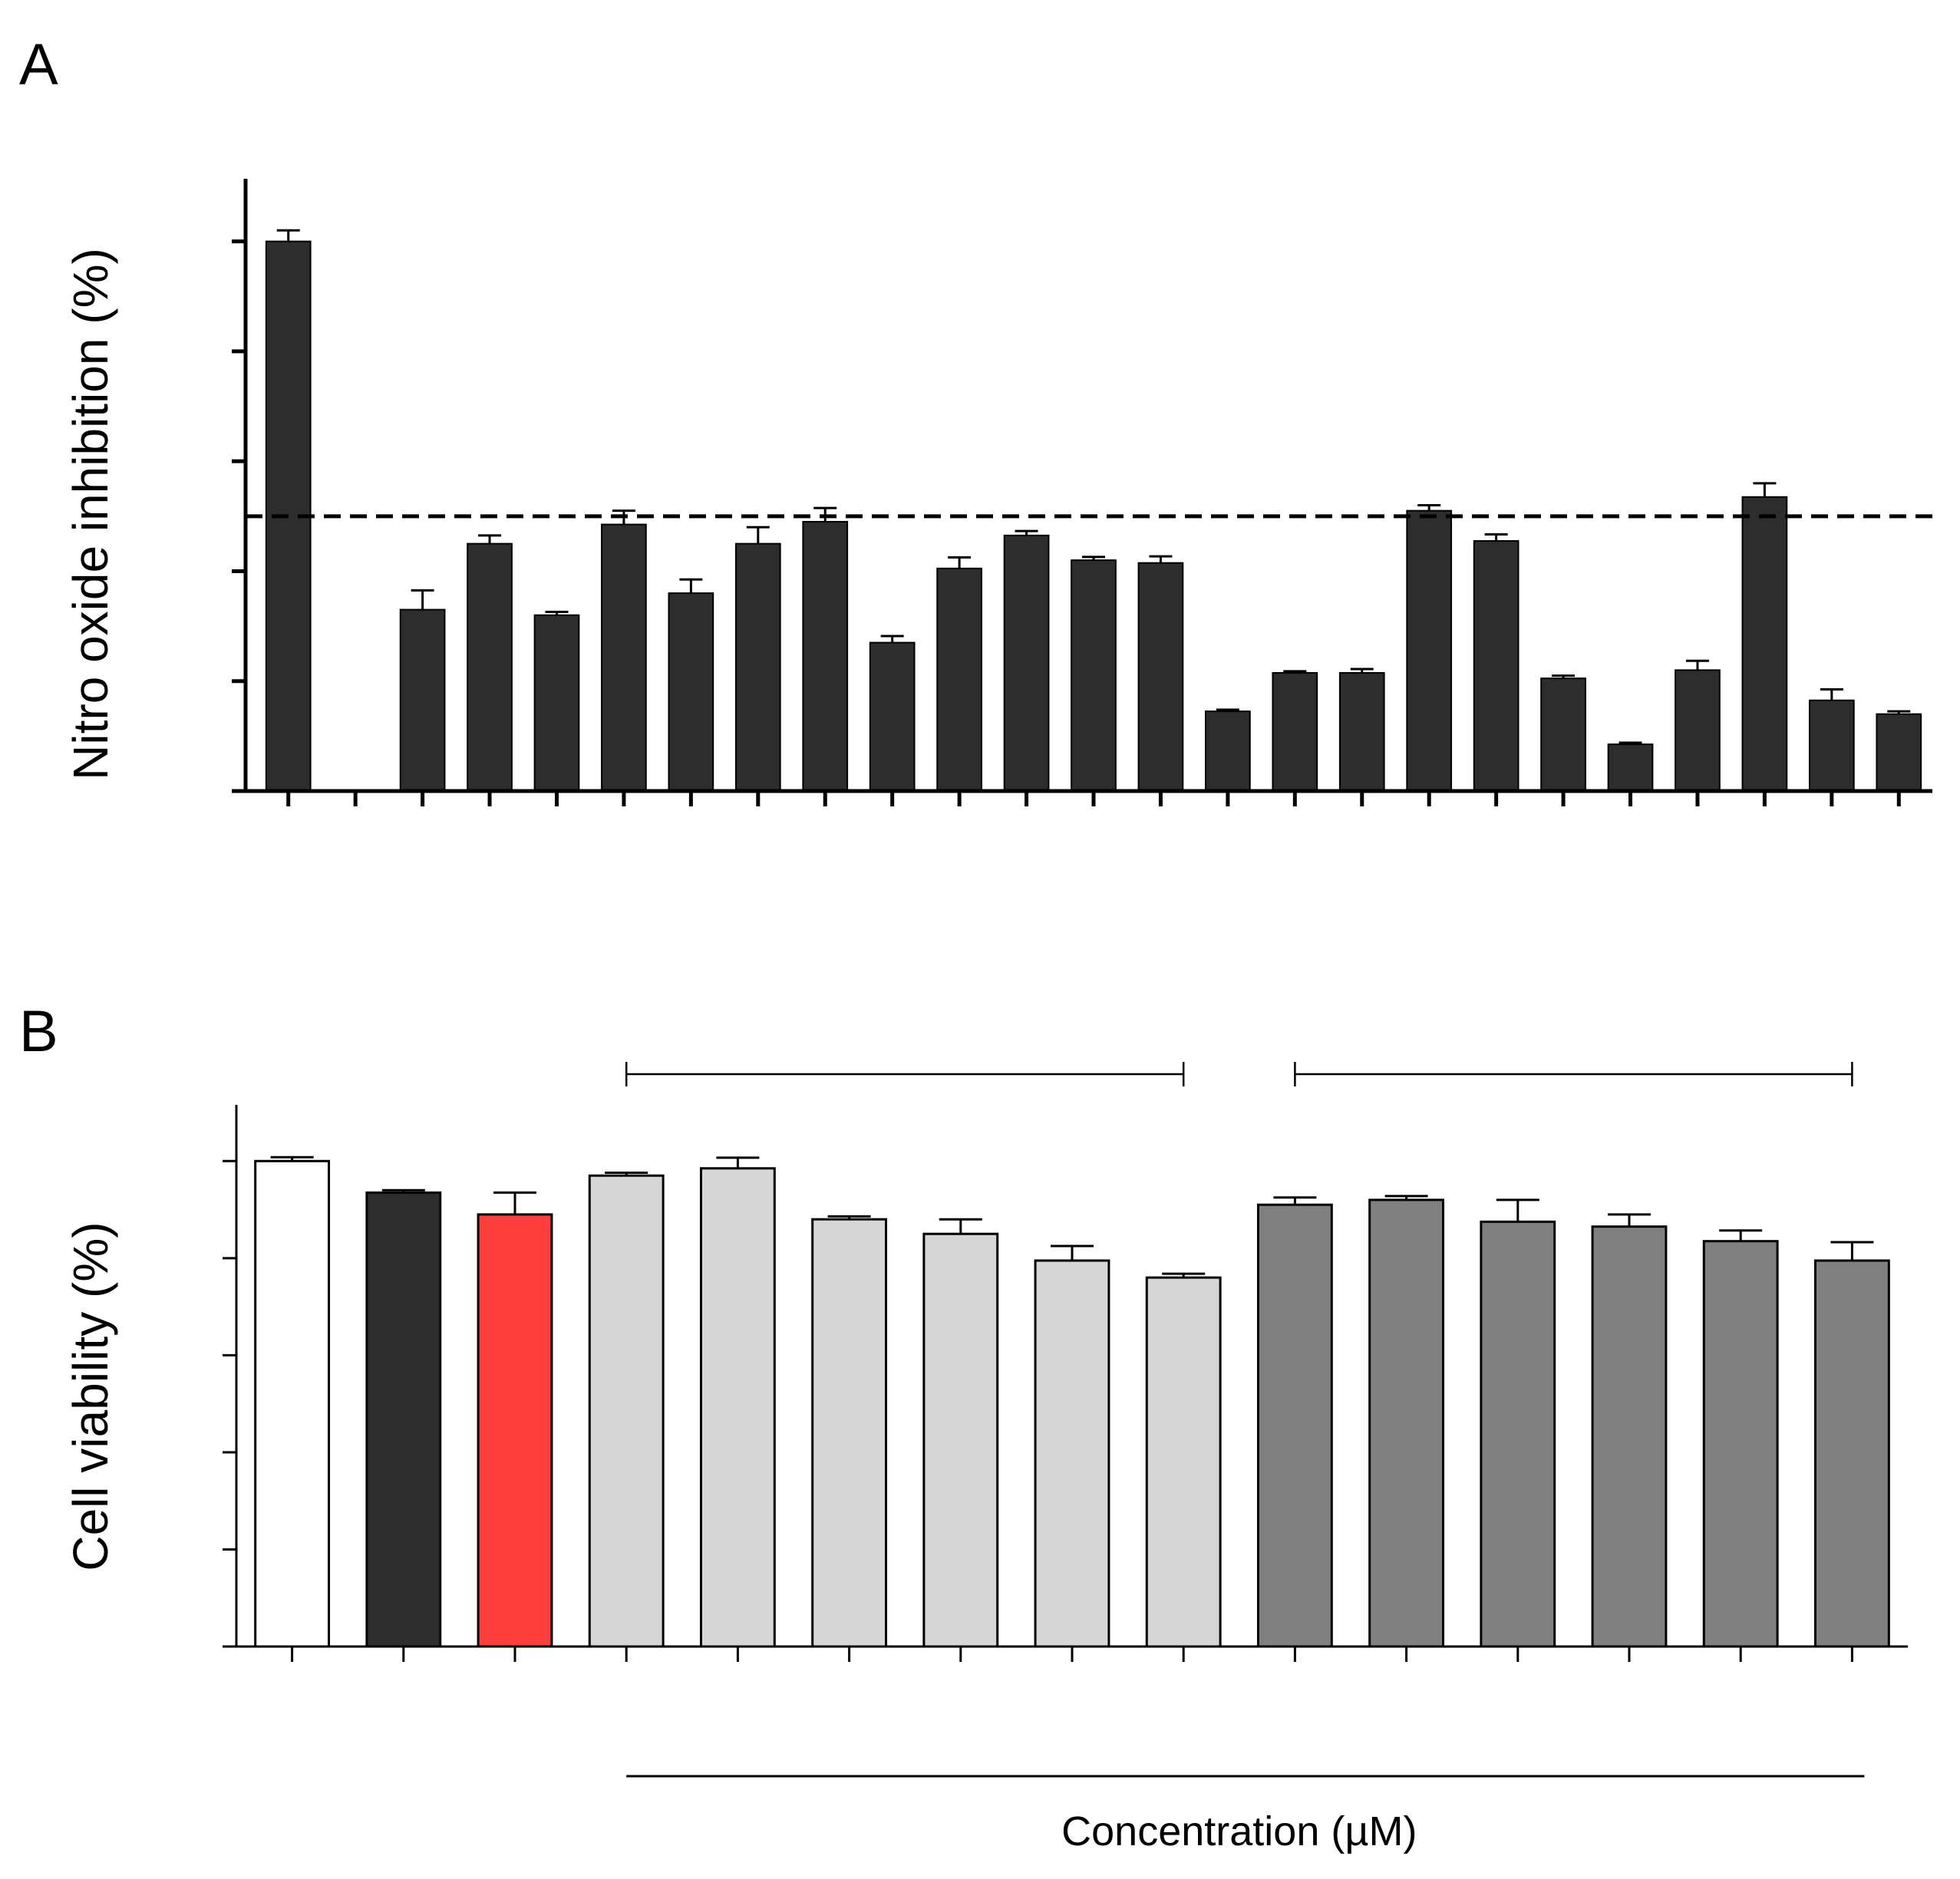  What do you see at coordinates (1072, 1655) in the screenshot?
I see `panel-b-x-ticks` at bounding box center [1072, 1655].